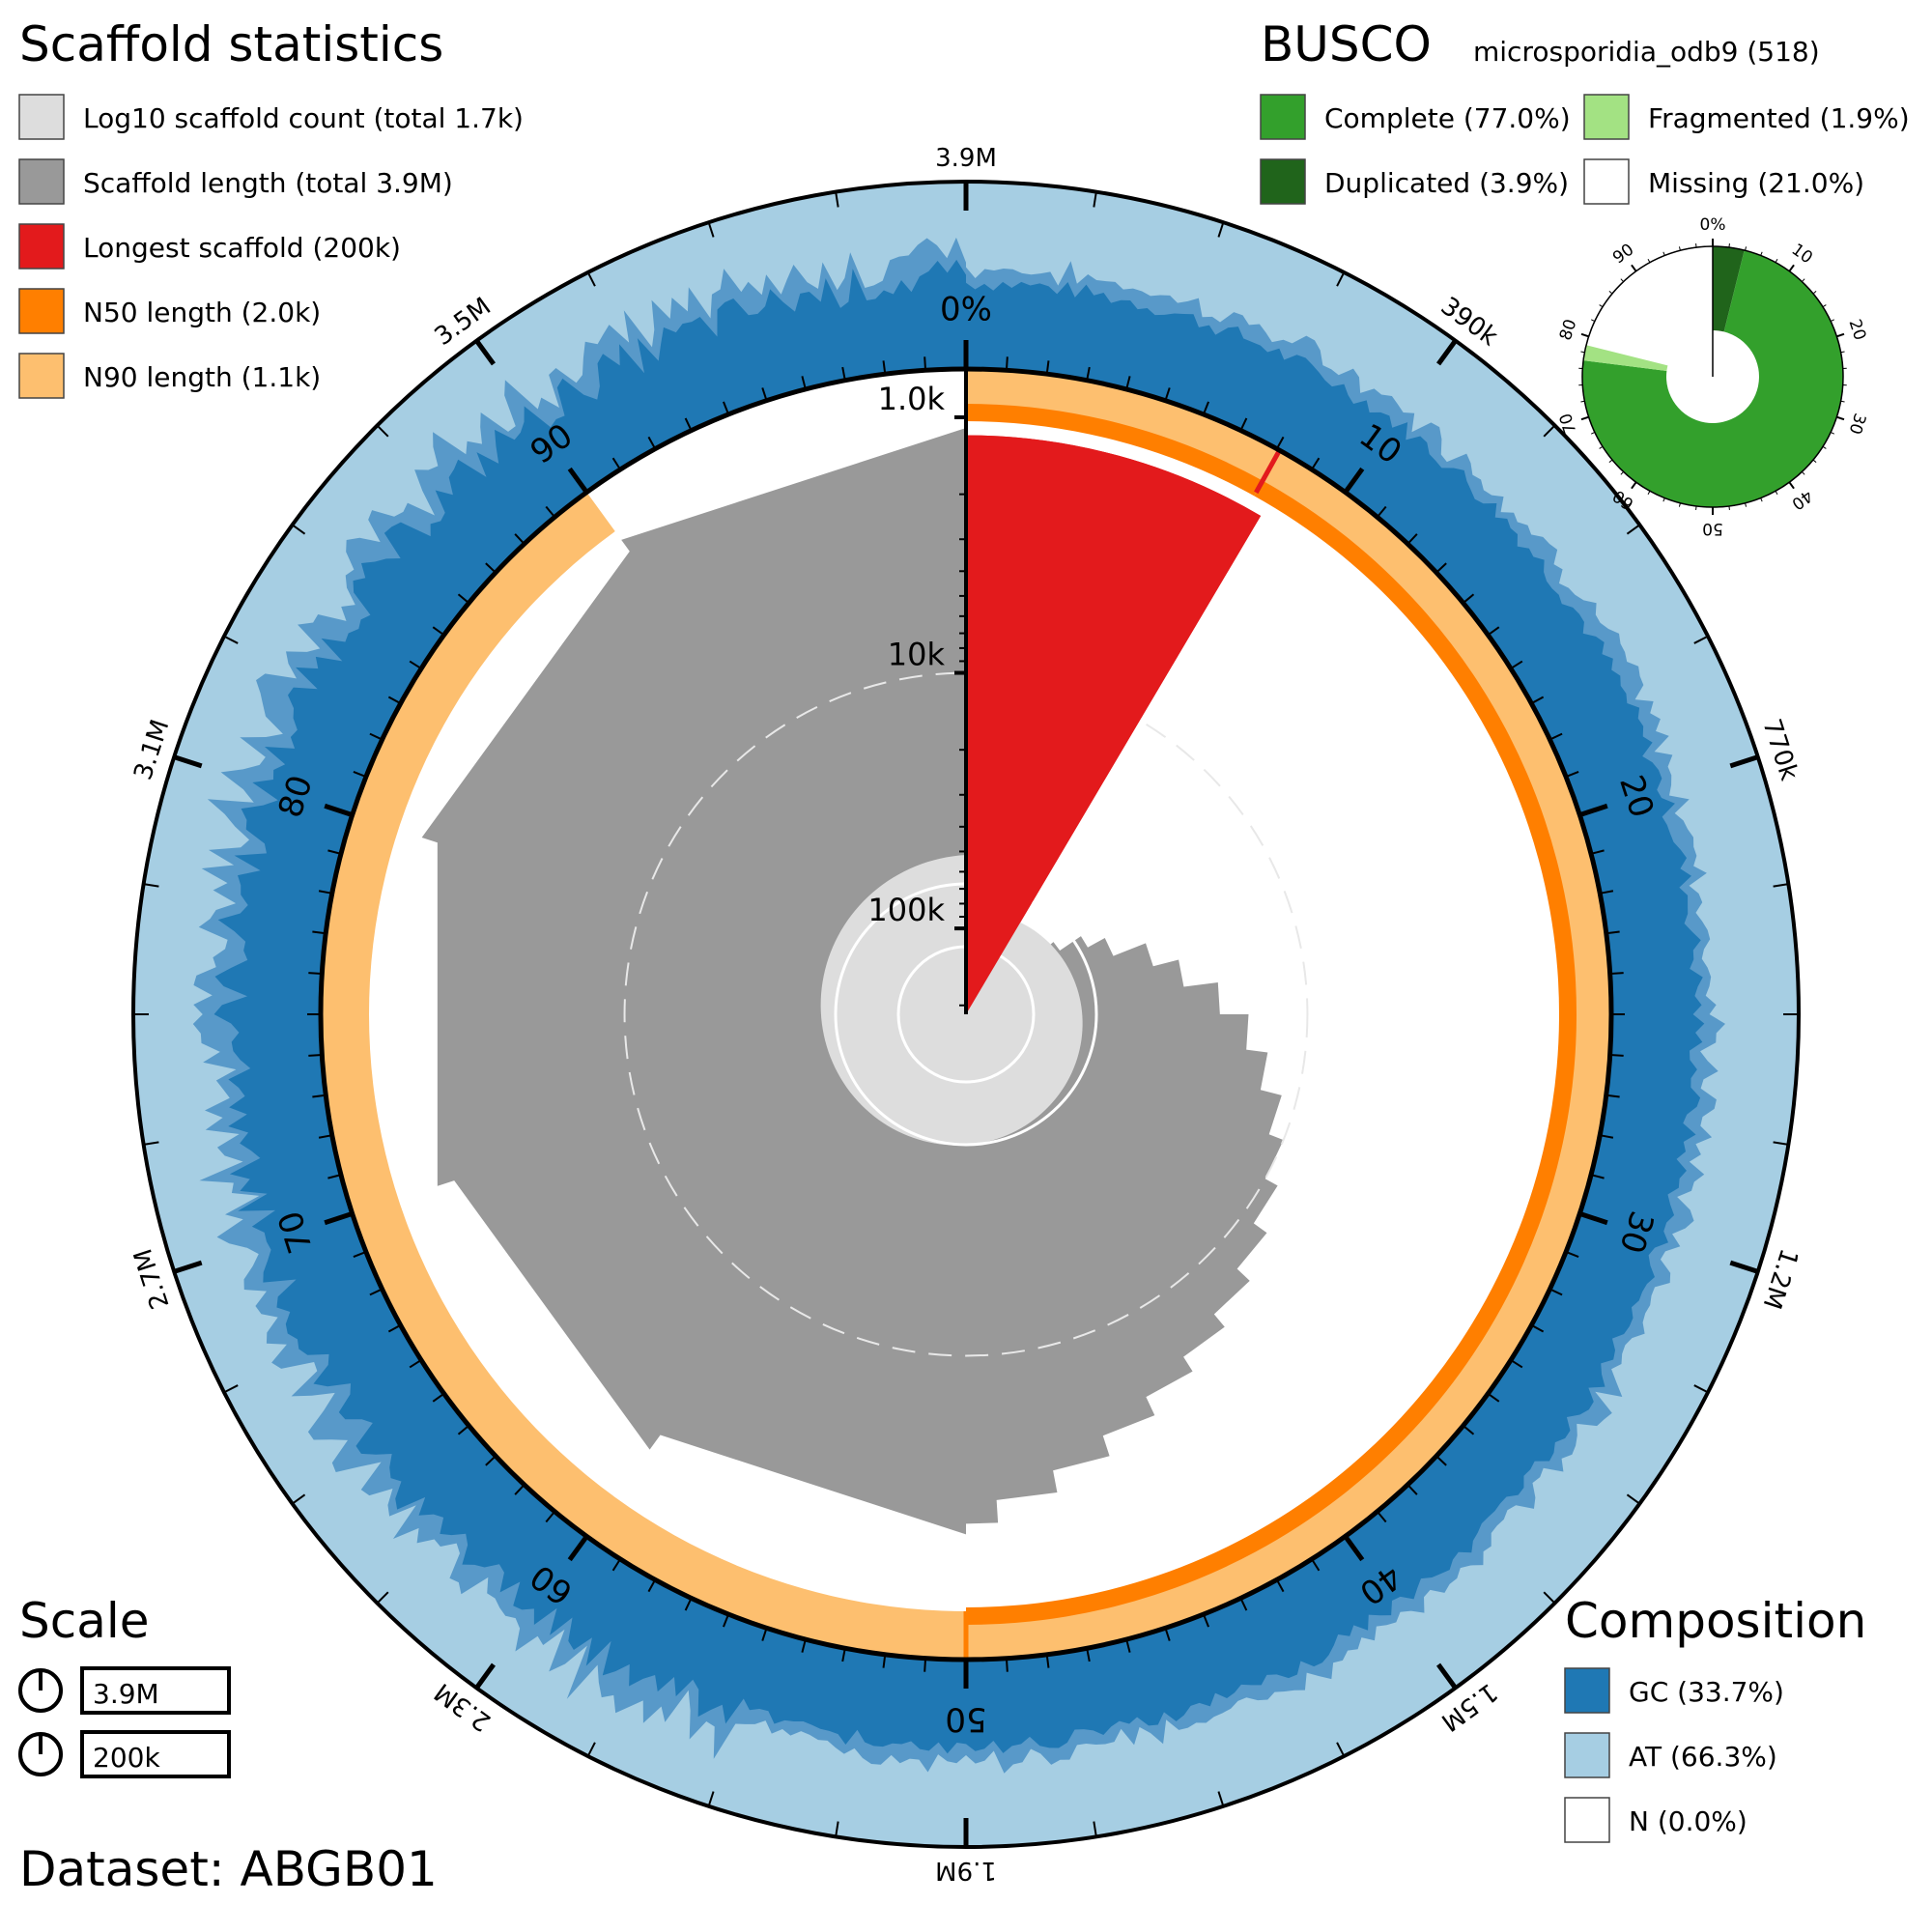 Image resolution: width=1932 pixels, height=1932 pixels. I want to click on busco-swatch-duplicated, so click(1283, 181).